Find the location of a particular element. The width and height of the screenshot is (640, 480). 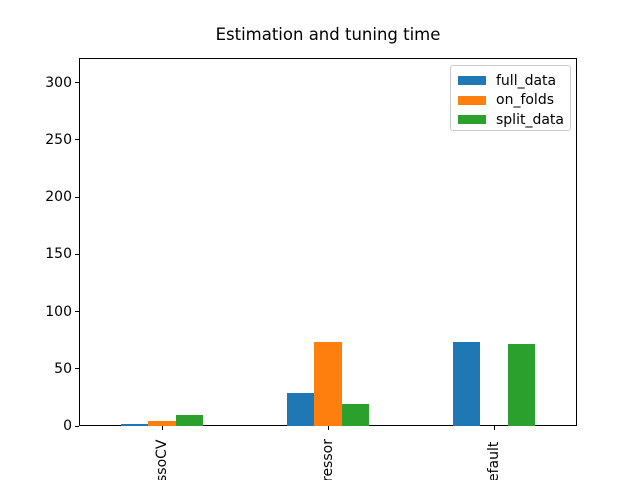

y-tick-label: 250 is located at coordinates (58, 139).